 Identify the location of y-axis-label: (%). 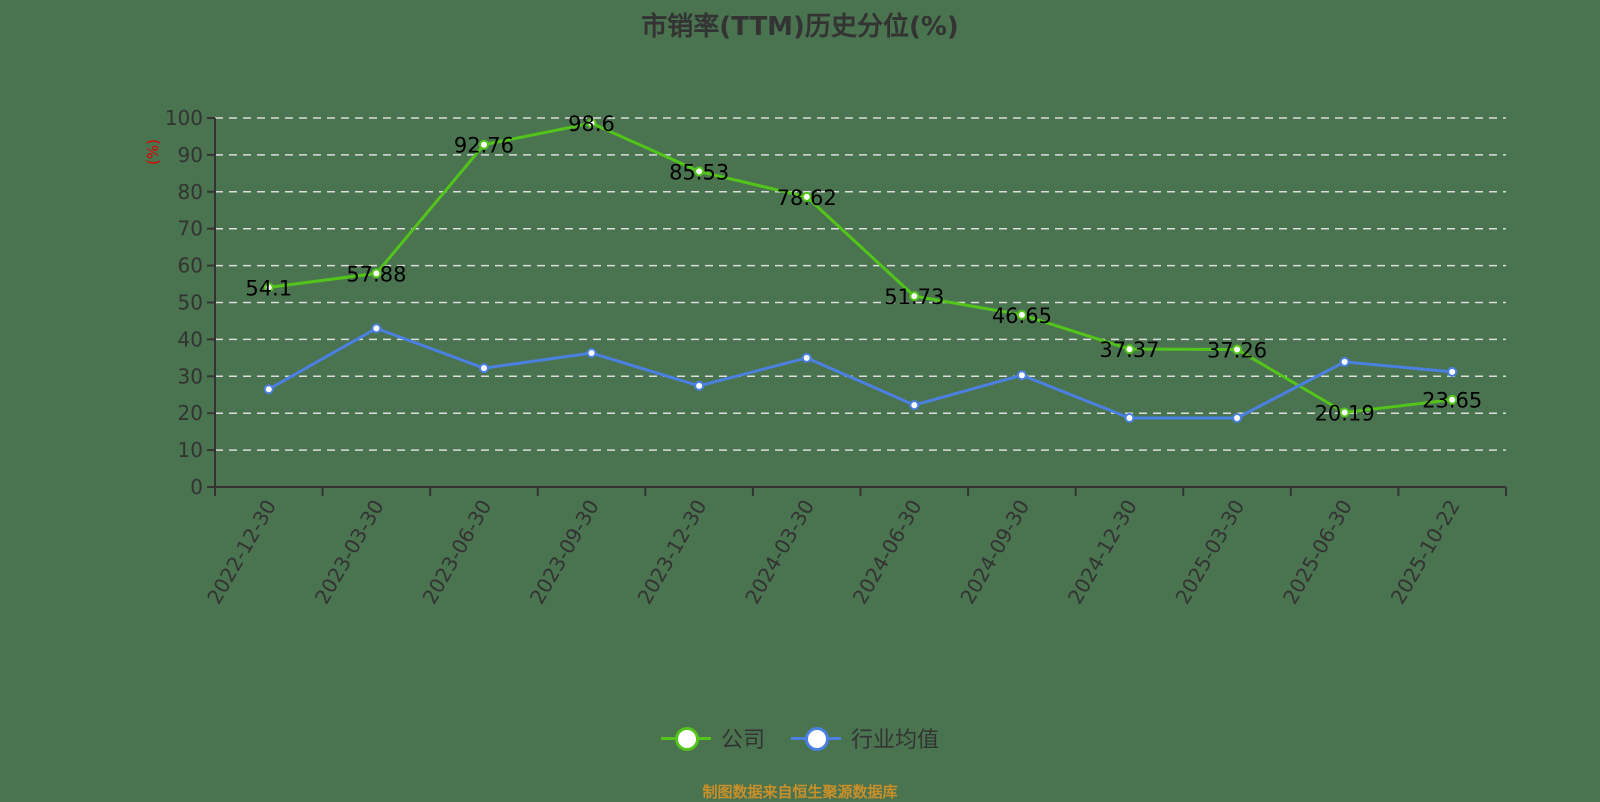
(153, 152).